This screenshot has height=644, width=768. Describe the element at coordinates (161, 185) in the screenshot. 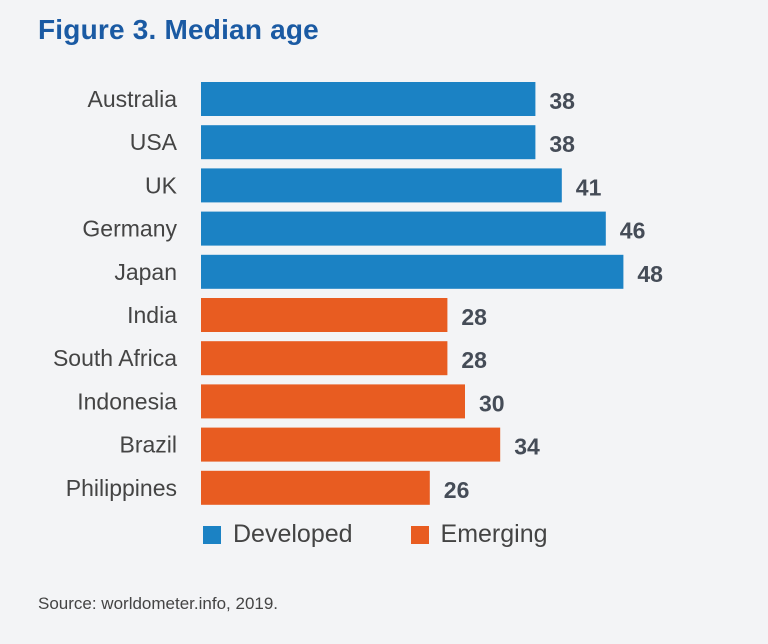

I see `category-label-uk: UK` at that location.